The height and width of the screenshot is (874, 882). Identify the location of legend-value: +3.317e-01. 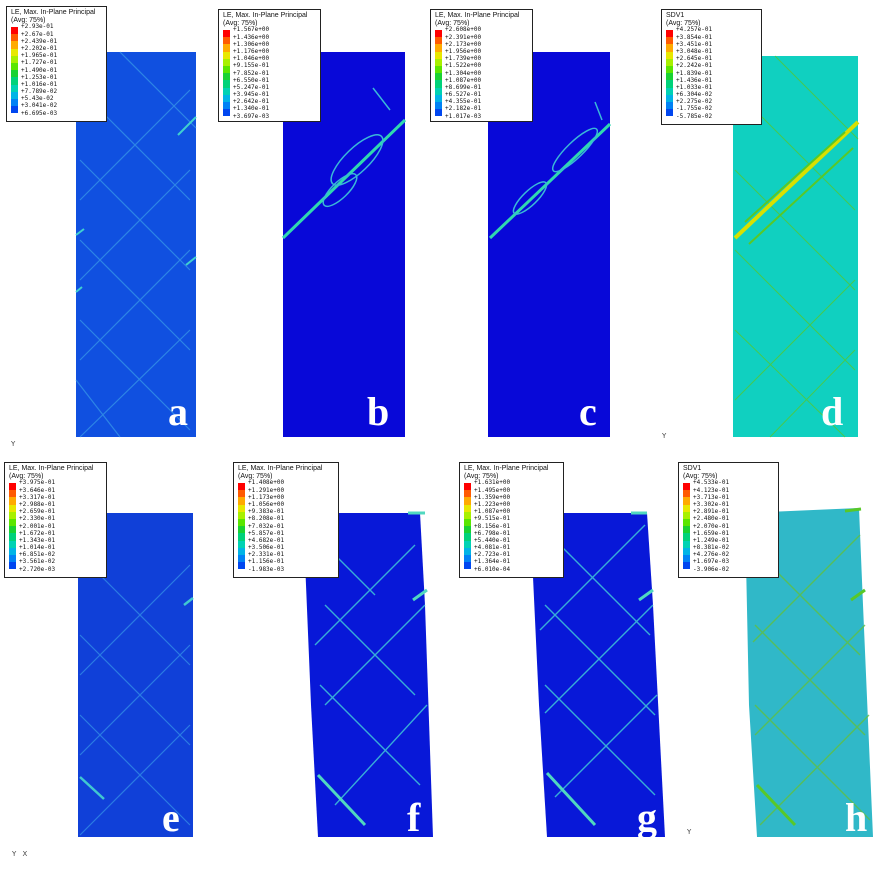
(37, 497).